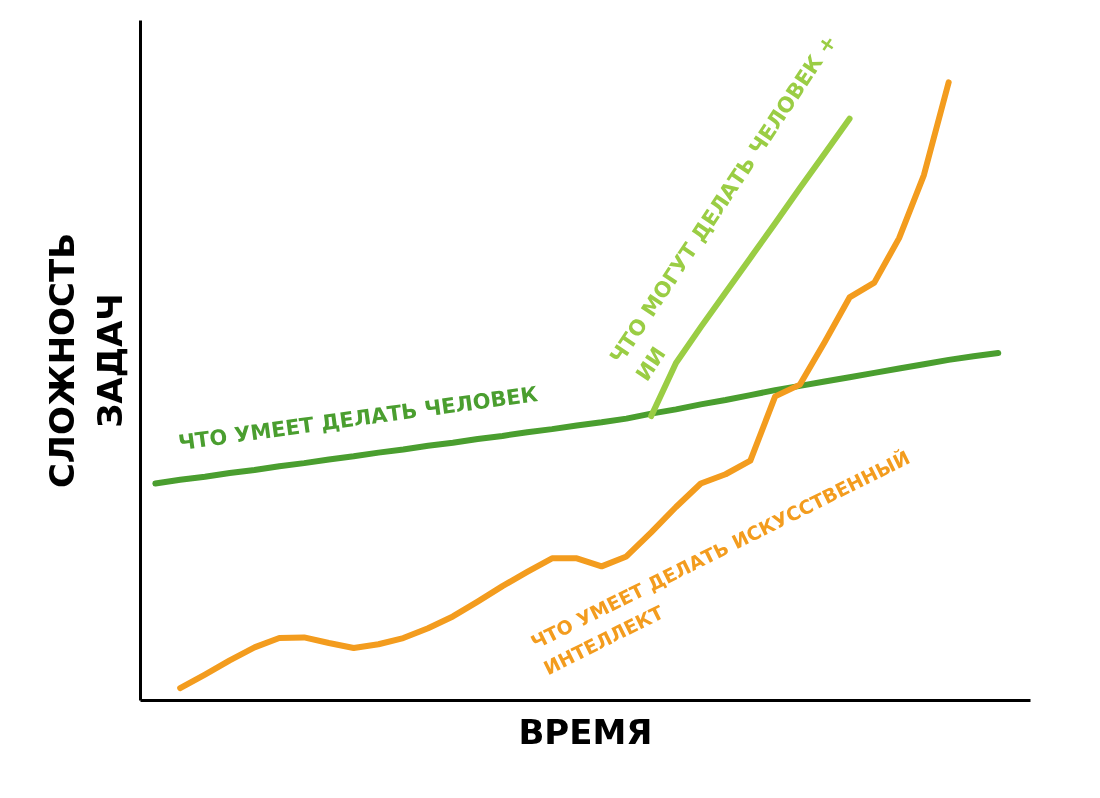 This screenshot has height=798, width=1100. I want to click on text: ЧТО УМЕЕТ ДЕЛАТЬ ЧЕЛОВЕК, so click(358, 419).